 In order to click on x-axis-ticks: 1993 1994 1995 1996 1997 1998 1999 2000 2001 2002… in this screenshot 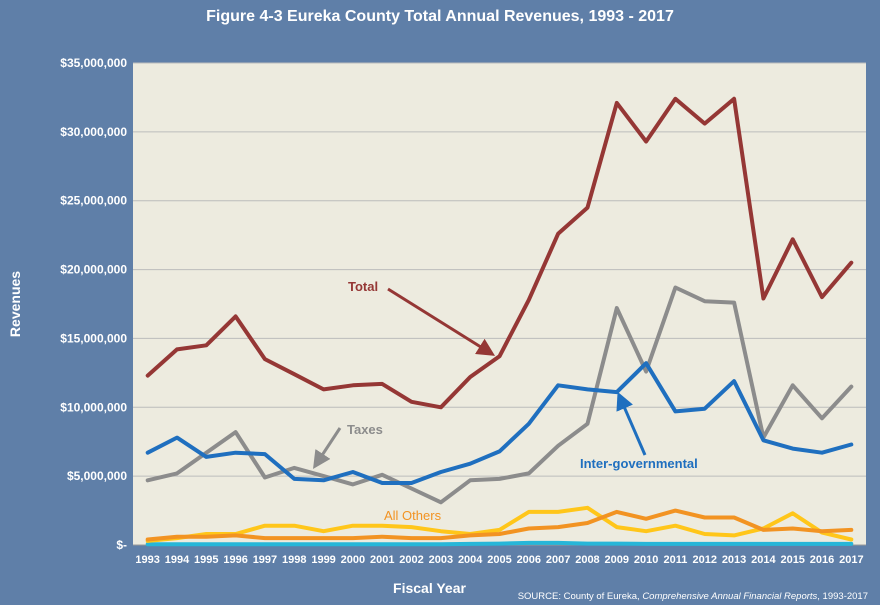, I will do `click(499, 560)`.